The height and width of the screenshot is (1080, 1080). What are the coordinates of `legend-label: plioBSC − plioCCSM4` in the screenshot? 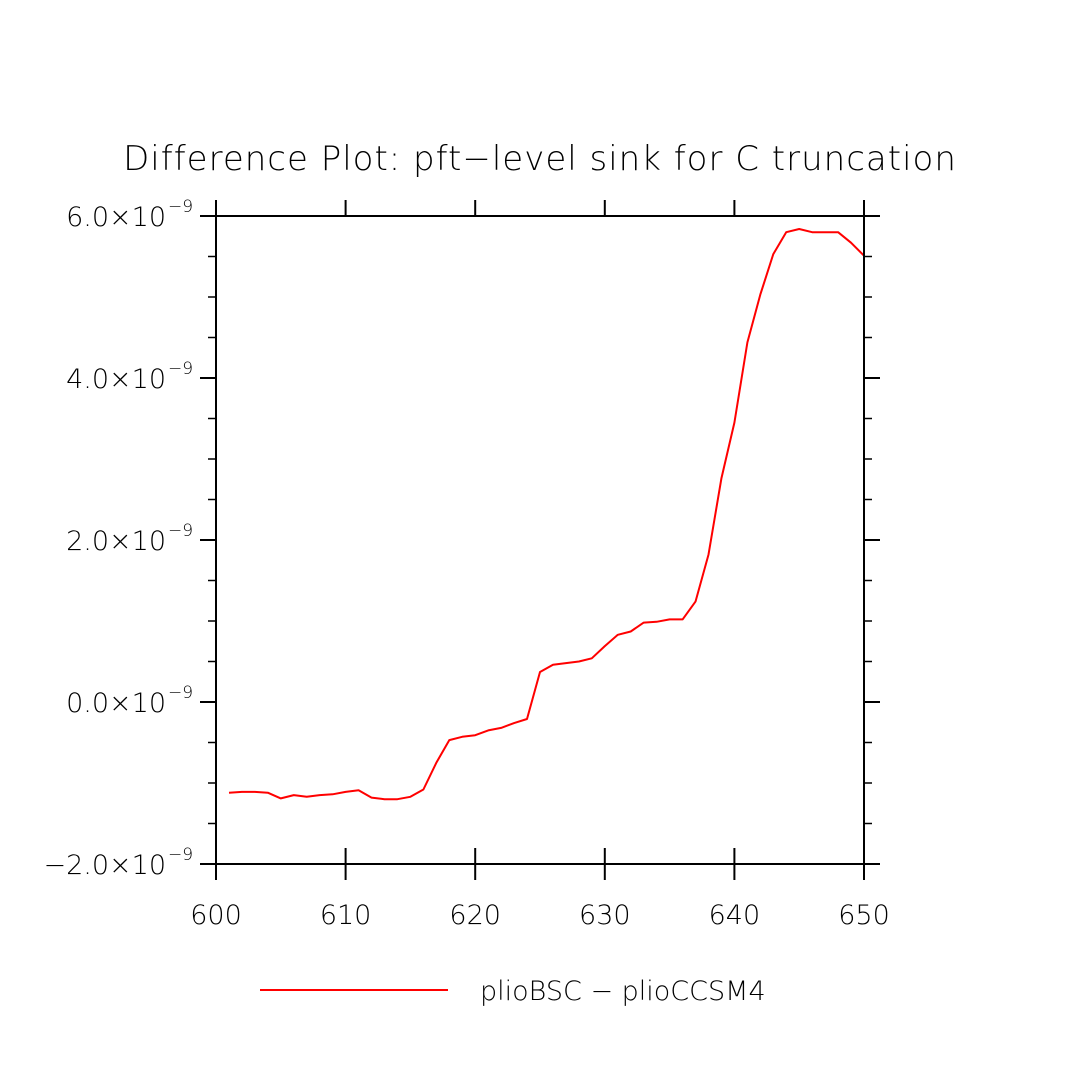 It's located at (623, 991).